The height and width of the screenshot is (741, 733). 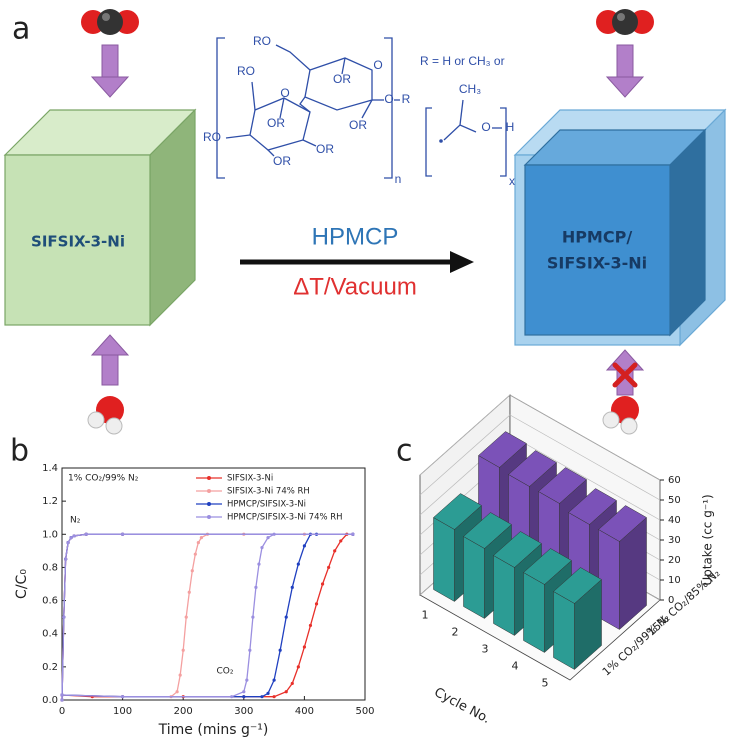 I want to click on arrow-label: HPMCP, so click(x=355, y=236).